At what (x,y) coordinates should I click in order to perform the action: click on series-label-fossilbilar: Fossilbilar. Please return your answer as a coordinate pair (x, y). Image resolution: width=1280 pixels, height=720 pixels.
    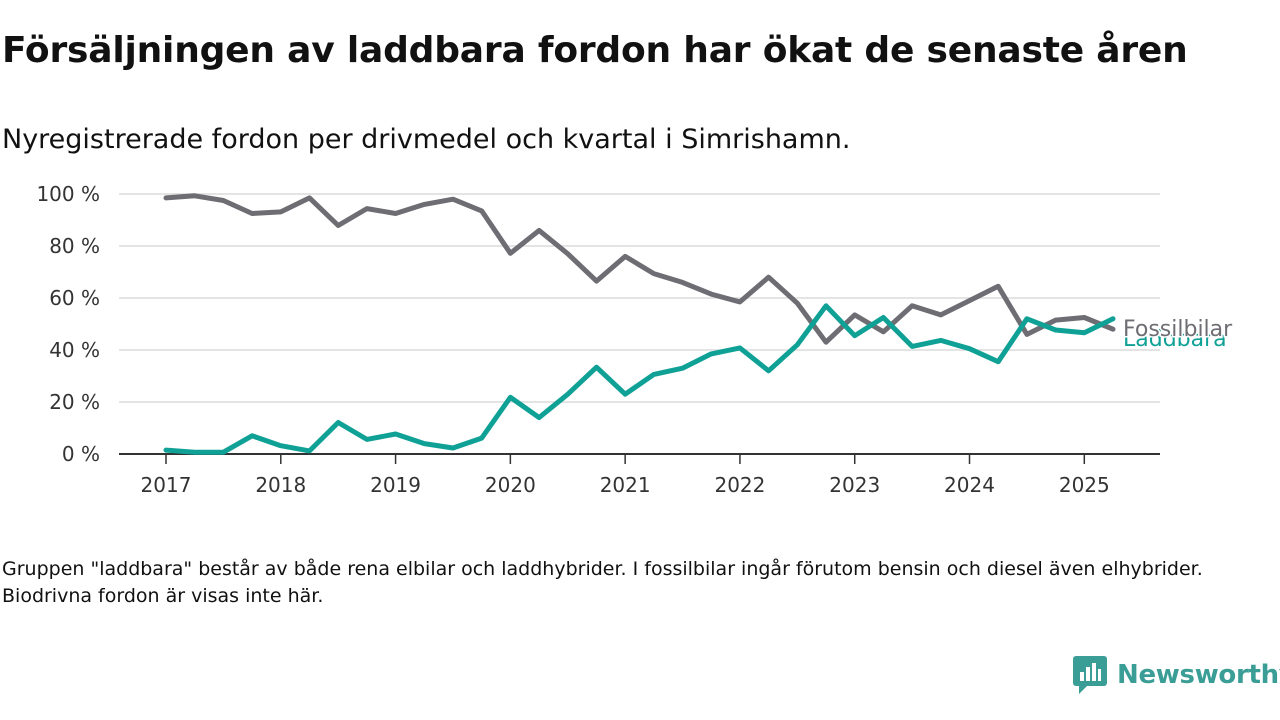
    Looking at the image, I should click on (1178, 329).